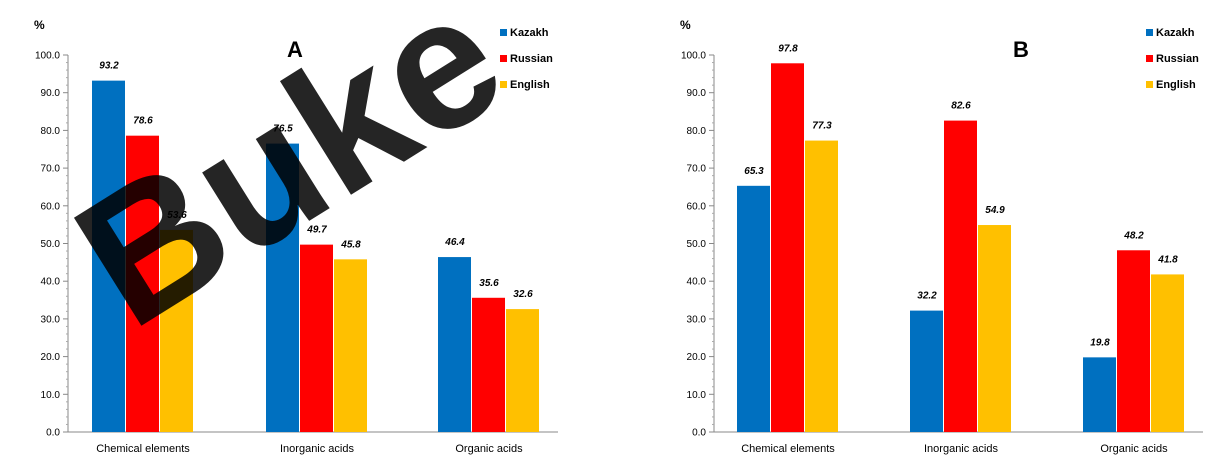  Describe the element at coordinates (489, 283) in the screenshot. I see `bar-value-label: 35.6` at that location.